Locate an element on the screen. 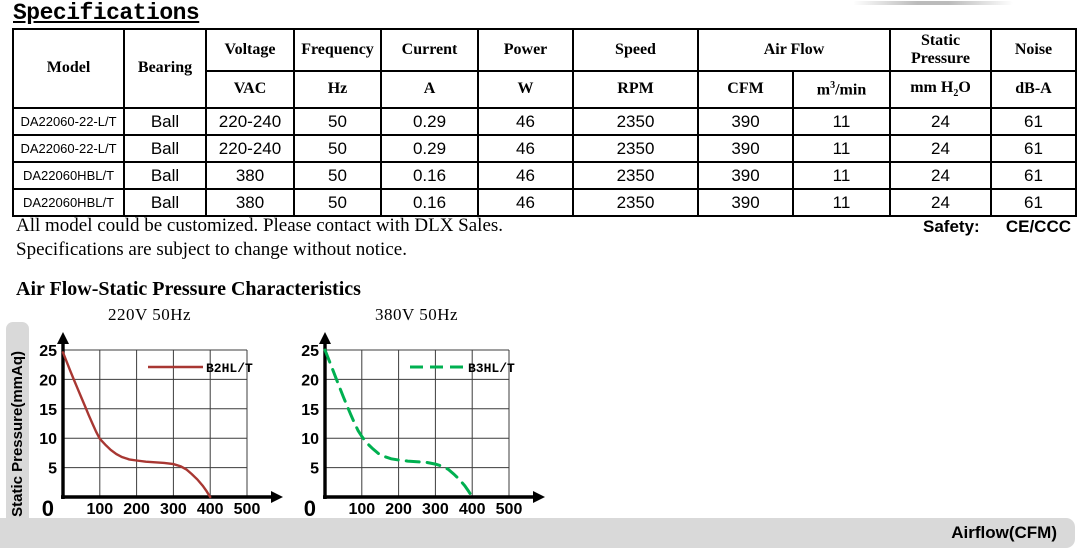  table-cell: DA22060-22-L/T is located at coordinates (68, 148).